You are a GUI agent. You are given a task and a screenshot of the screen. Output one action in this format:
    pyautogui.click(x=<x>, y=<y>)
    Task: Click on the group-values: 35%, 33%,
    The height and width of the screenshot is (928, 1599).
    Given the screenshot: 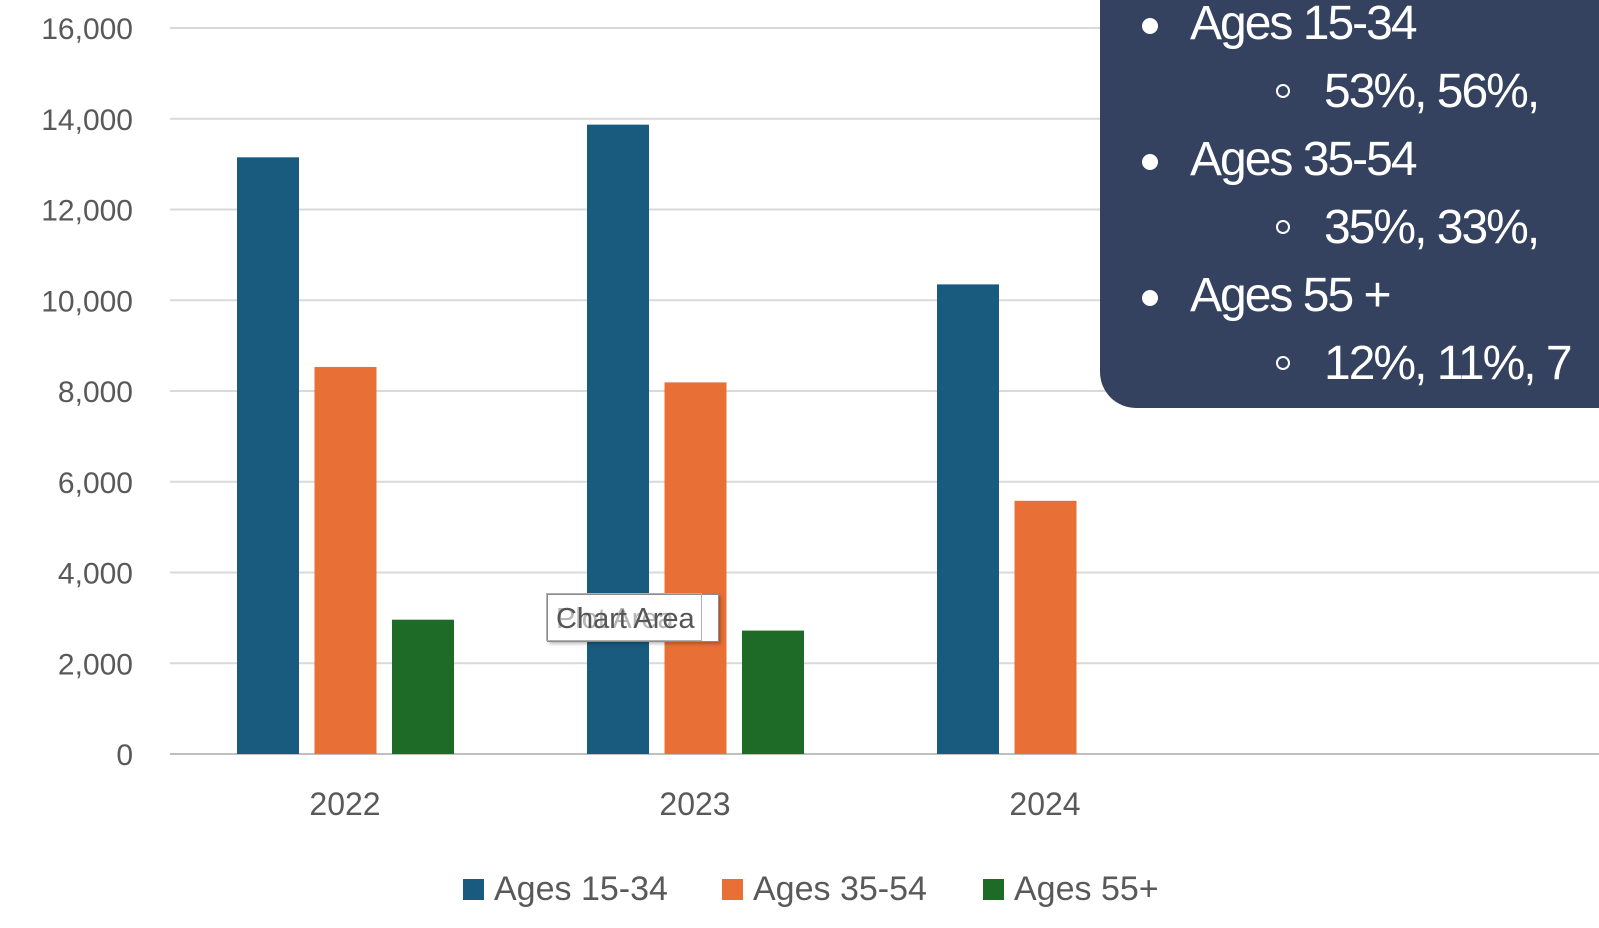 What is the action you would take?
    pyautogui.click(x=1432, y=227)
    